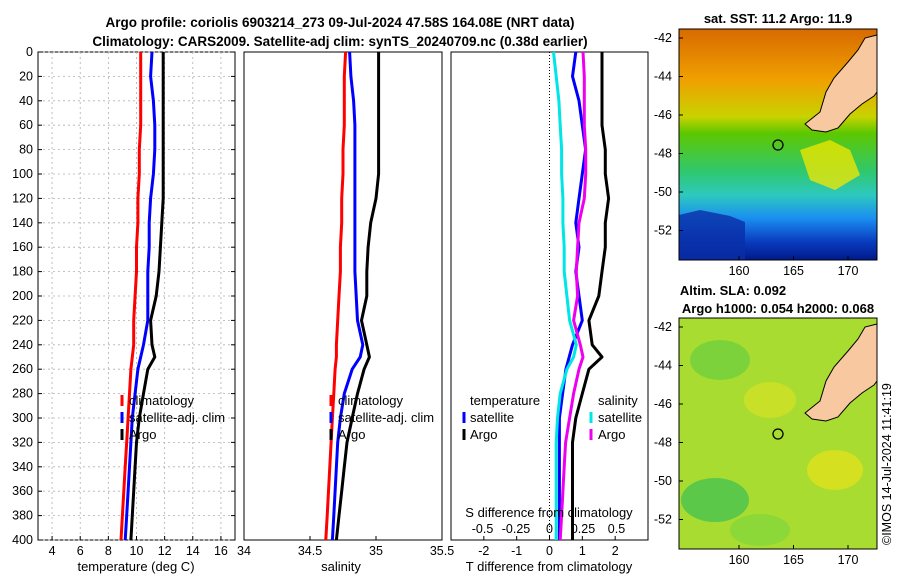 The image size is (900, 580). Describe the element at coordinates (794, 267) in the screenshot. I see `sst-lon-tick-labels: 160 165 170` at that location.